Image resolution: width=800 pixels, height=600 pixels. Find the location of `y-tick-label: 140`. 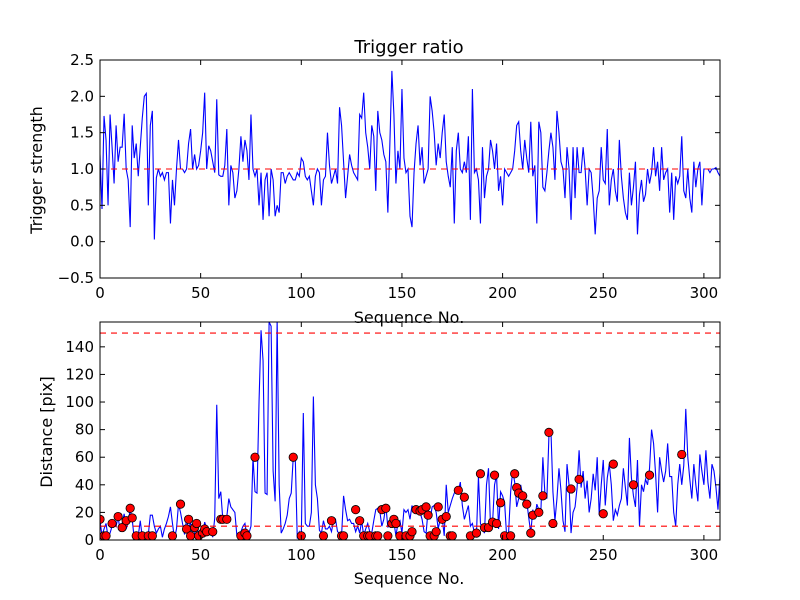

y-tick-label: 140 is located at coordinates (79, 347).